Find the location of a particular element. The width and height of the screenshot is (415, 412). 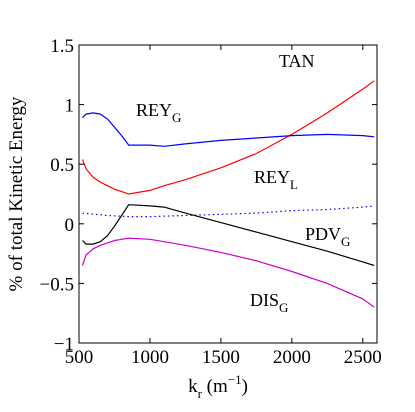

series-line-rey-l is located at coordinates (228, 211).